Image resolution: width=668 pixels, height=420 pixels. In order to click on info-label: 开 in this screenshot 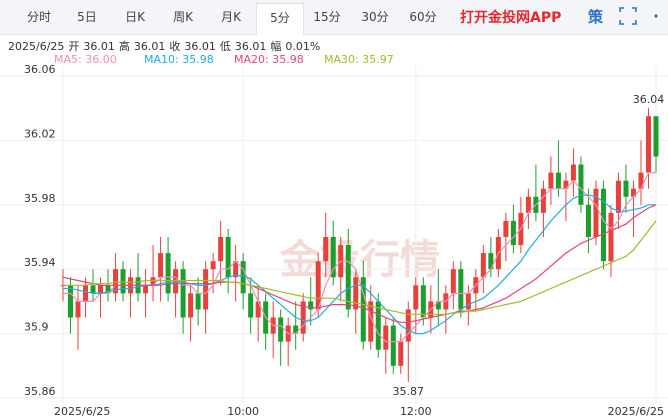, I will do `click(74, 46)`.